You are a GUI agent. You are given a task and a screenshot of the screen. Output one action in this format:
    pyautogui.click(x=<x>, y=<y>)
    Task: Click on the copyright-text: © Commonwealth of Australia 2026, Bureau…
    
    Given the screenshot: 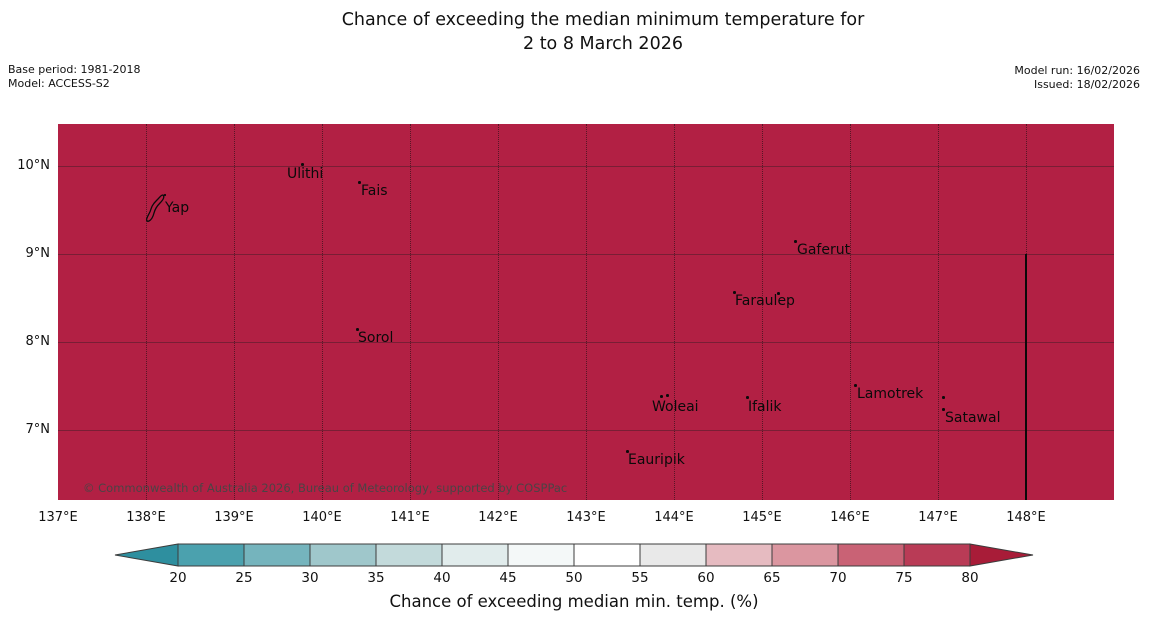 What is the action you would take?
    pyautogui.click(x=325, y=488)
    